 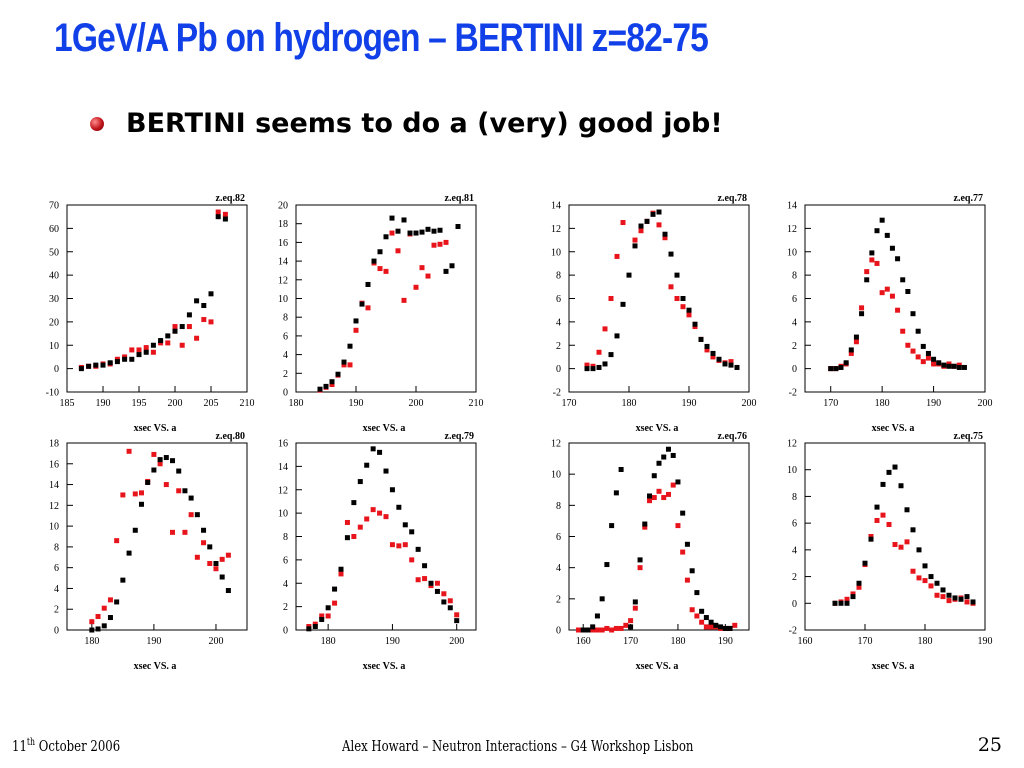 I want to click on chart-title: z.eq.75, so click(x=968, y=436).